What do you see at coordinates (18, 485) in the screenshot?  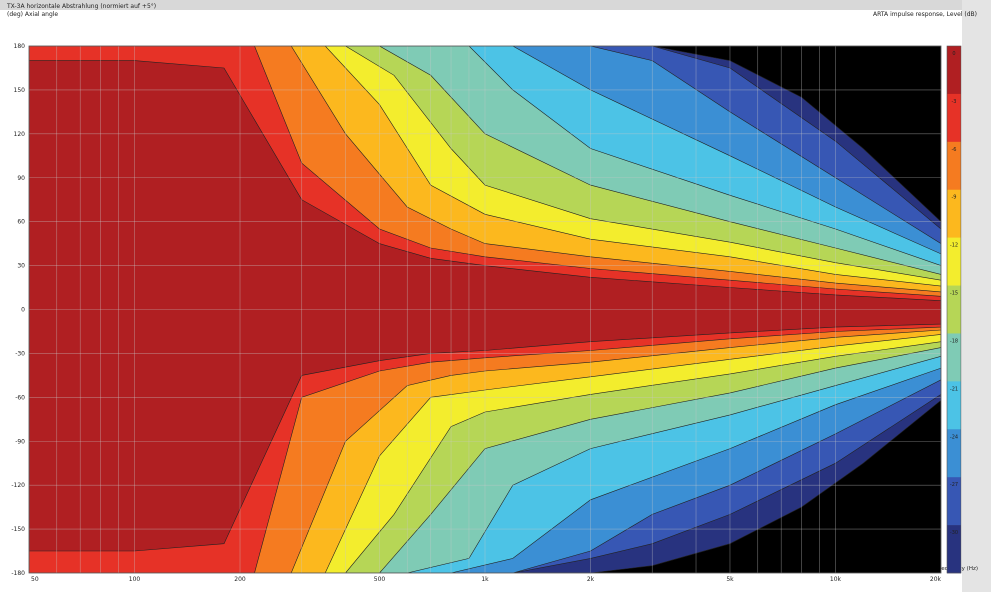 I see `y-tick-label: -120` at bounding box center [18, 485].